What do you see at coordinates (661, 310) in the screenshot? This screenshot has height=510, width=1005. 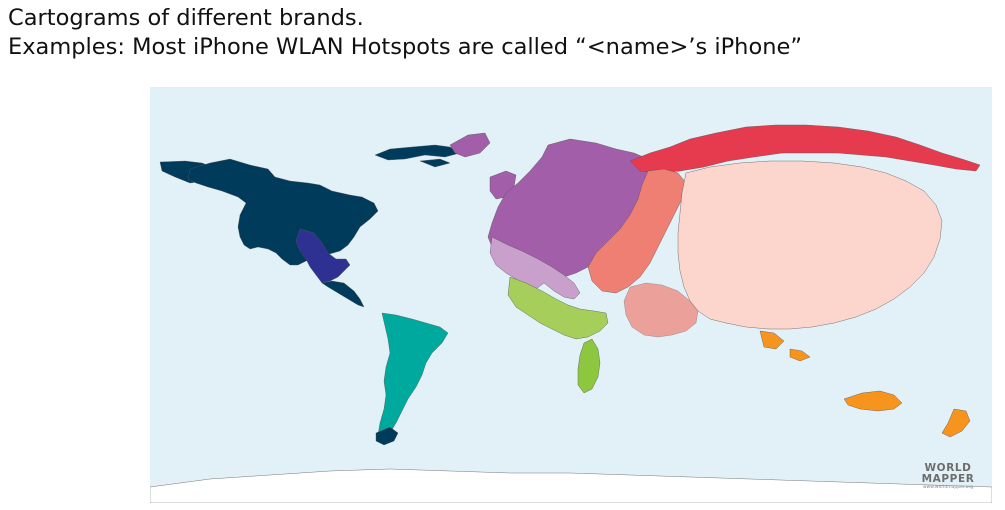 I see `south-asia` at bounding box center [661, 310].